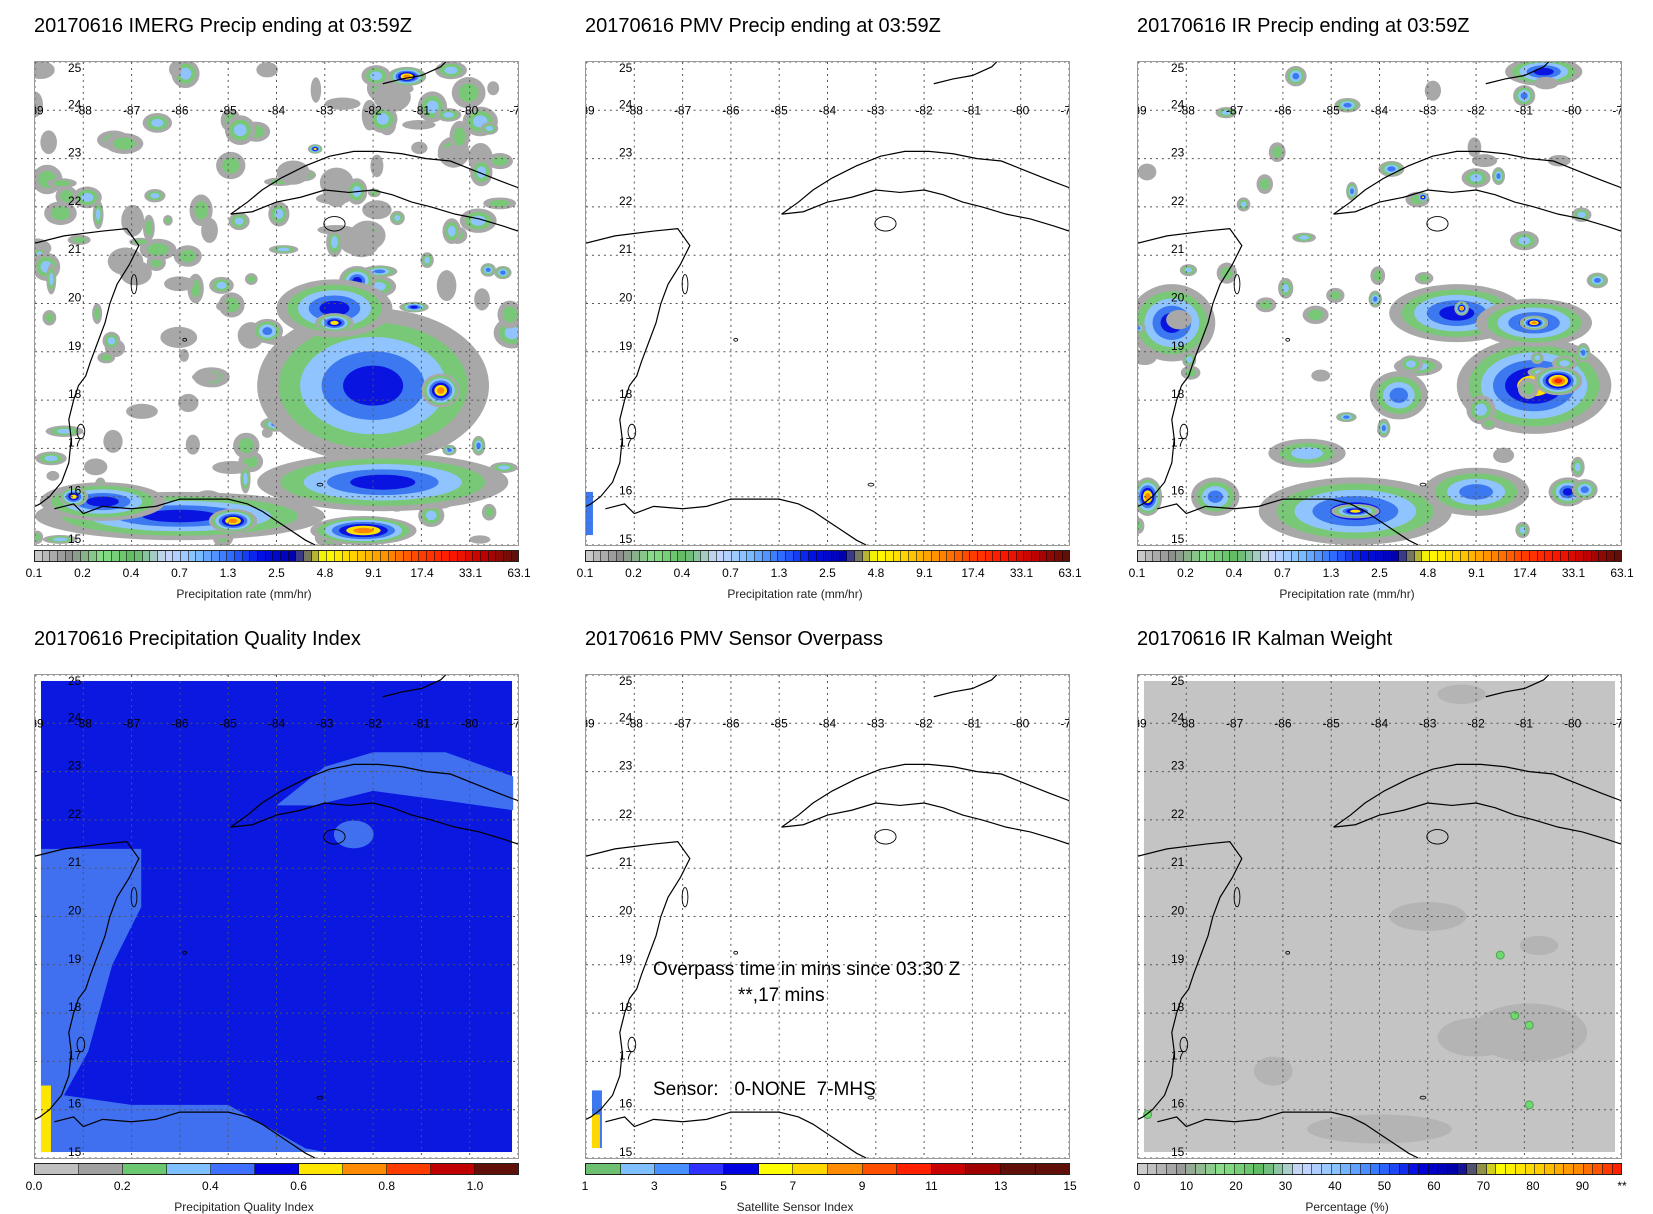  What do you see at coordinates (34, 573) in the screenshot?
I see `colorbar-tick-label: 0.1` at bounding box center [34, 573].